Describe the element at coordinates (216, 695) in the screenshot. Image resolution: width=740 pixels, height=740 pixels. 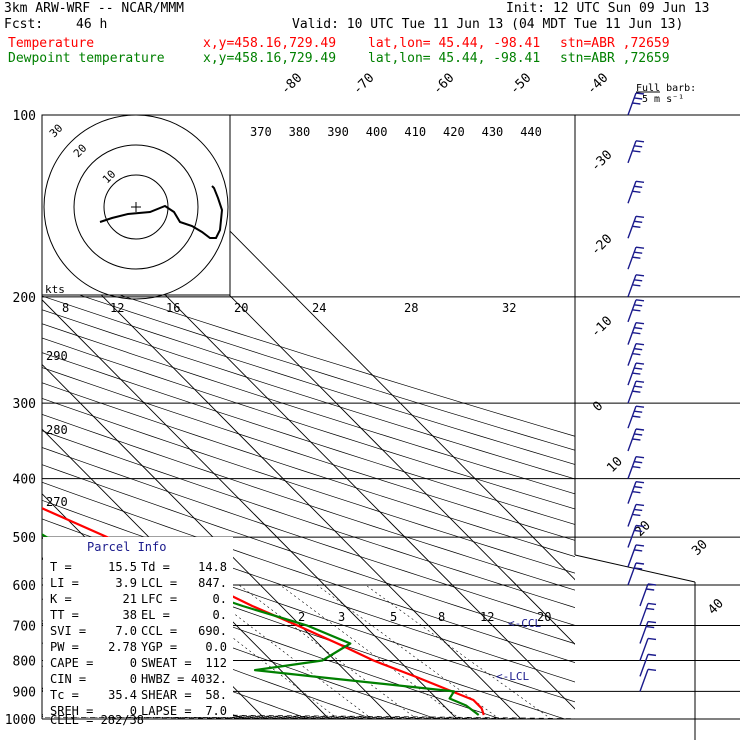
I see `parcel-row-value2: 58.` at that location.